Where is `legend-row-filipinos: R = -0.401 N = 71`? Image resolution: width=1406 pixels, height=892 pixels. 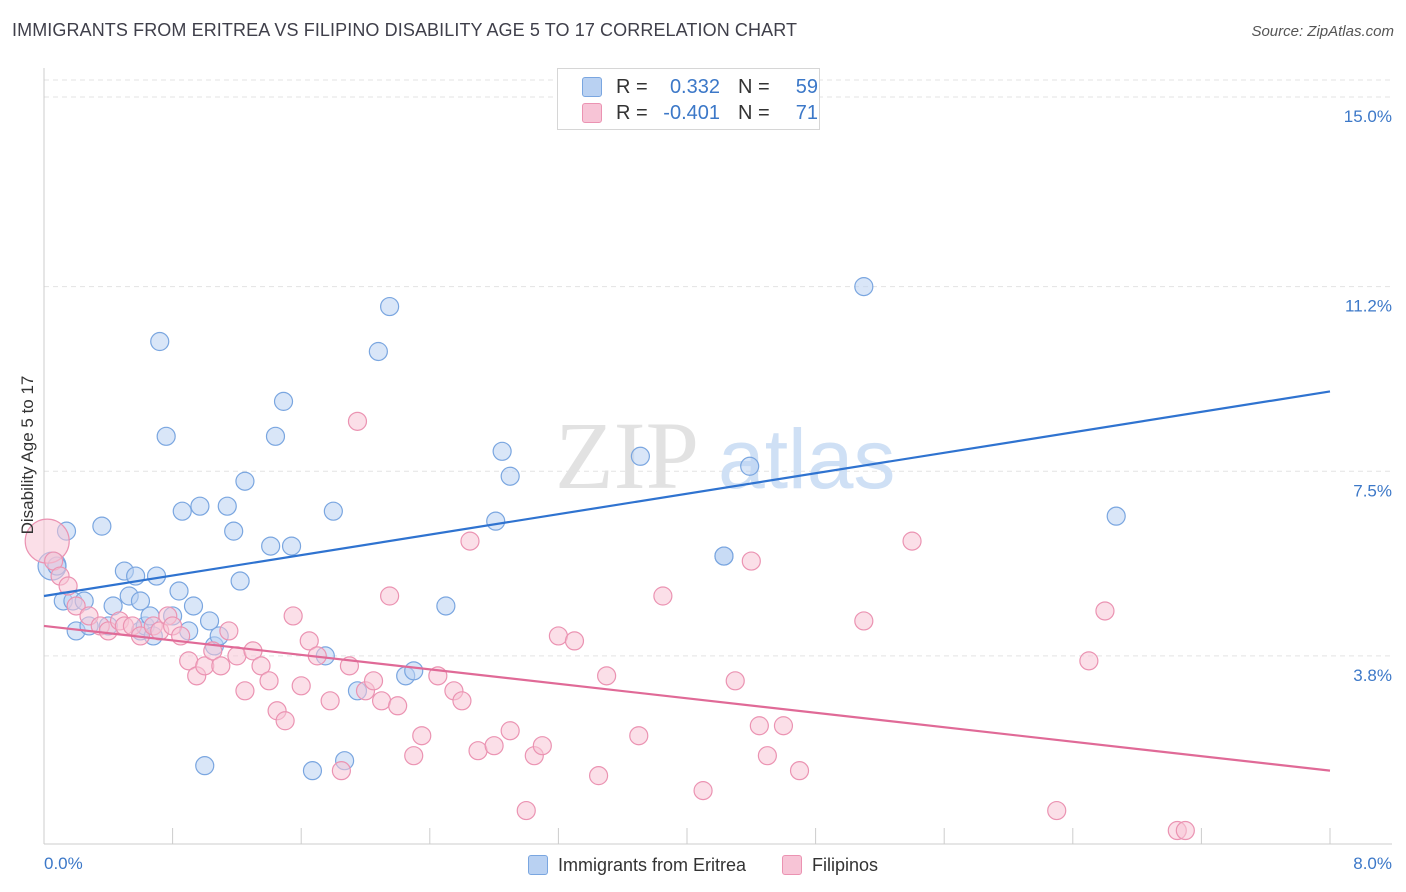 legend-row-filipinos: R = -0.401 N = 71 is located at coordinates (700, 113).